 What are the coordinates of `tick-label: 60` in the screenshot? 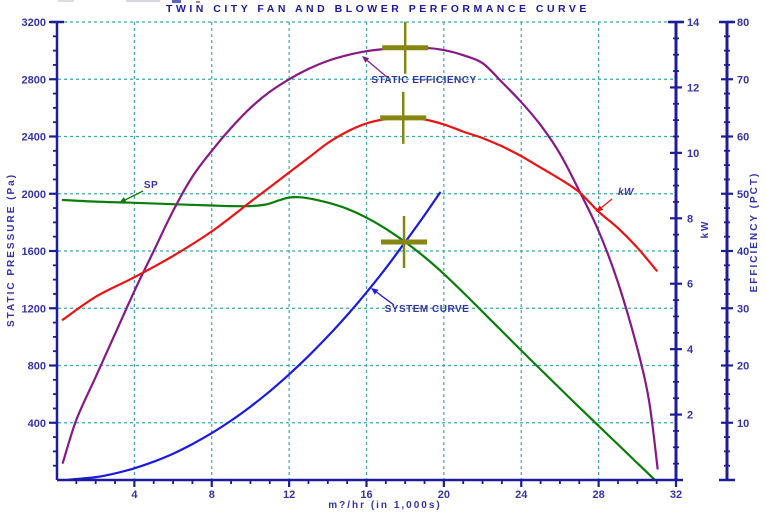 It's located at (743, 138).